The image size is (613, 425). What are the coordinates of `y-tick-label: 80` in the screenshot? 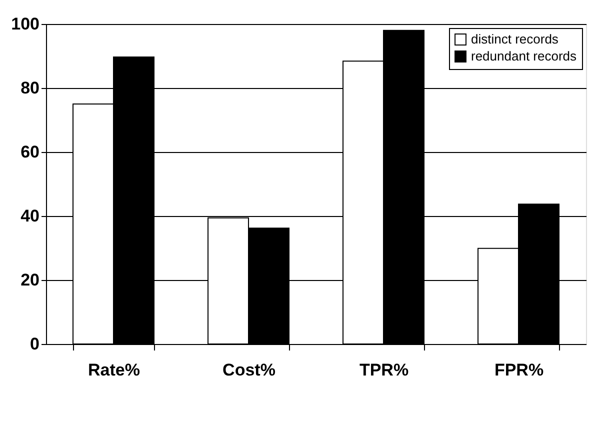 It's located at (30, 88).